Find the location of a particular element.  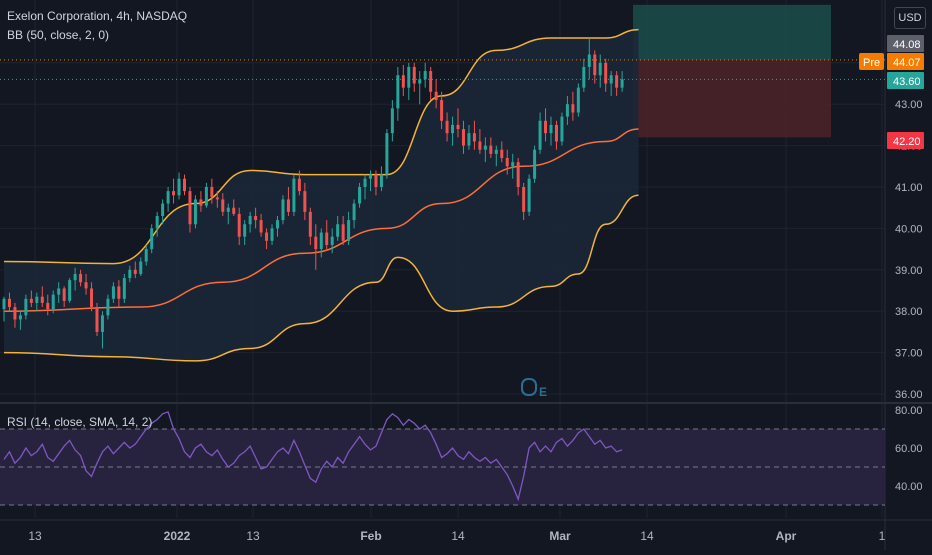

price-badge-stop is located at coordinates (905, 140).